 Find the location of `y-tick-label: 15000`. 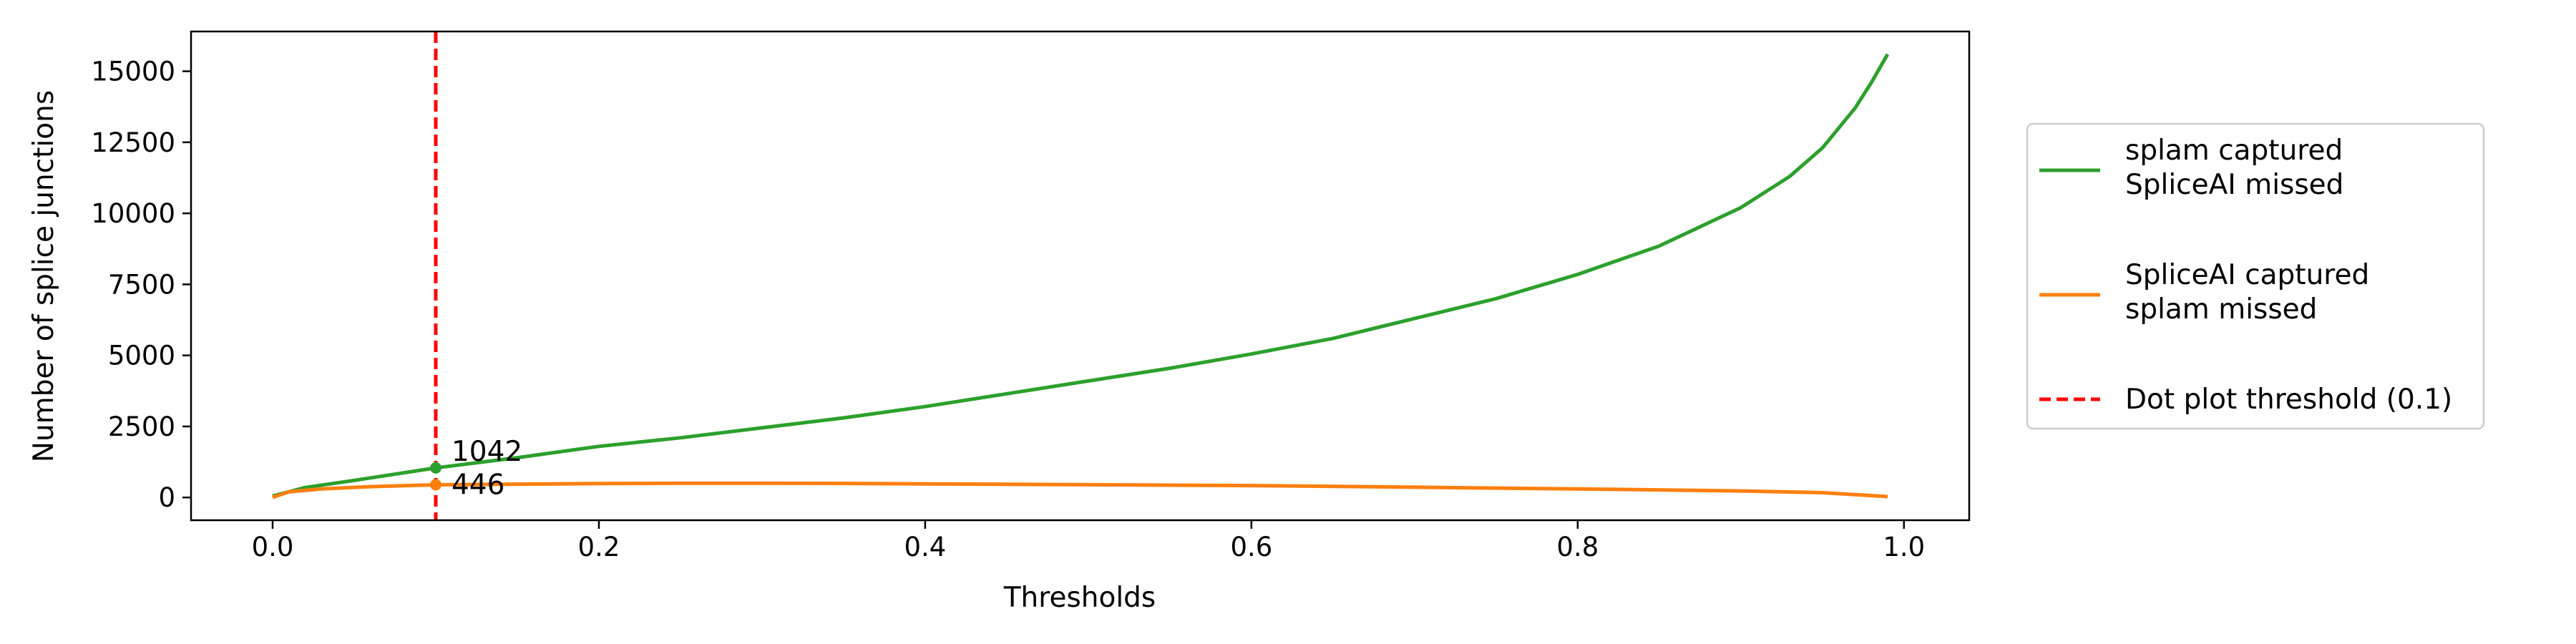

y-tick-label: 15000 is located at coordinates (133, 72).